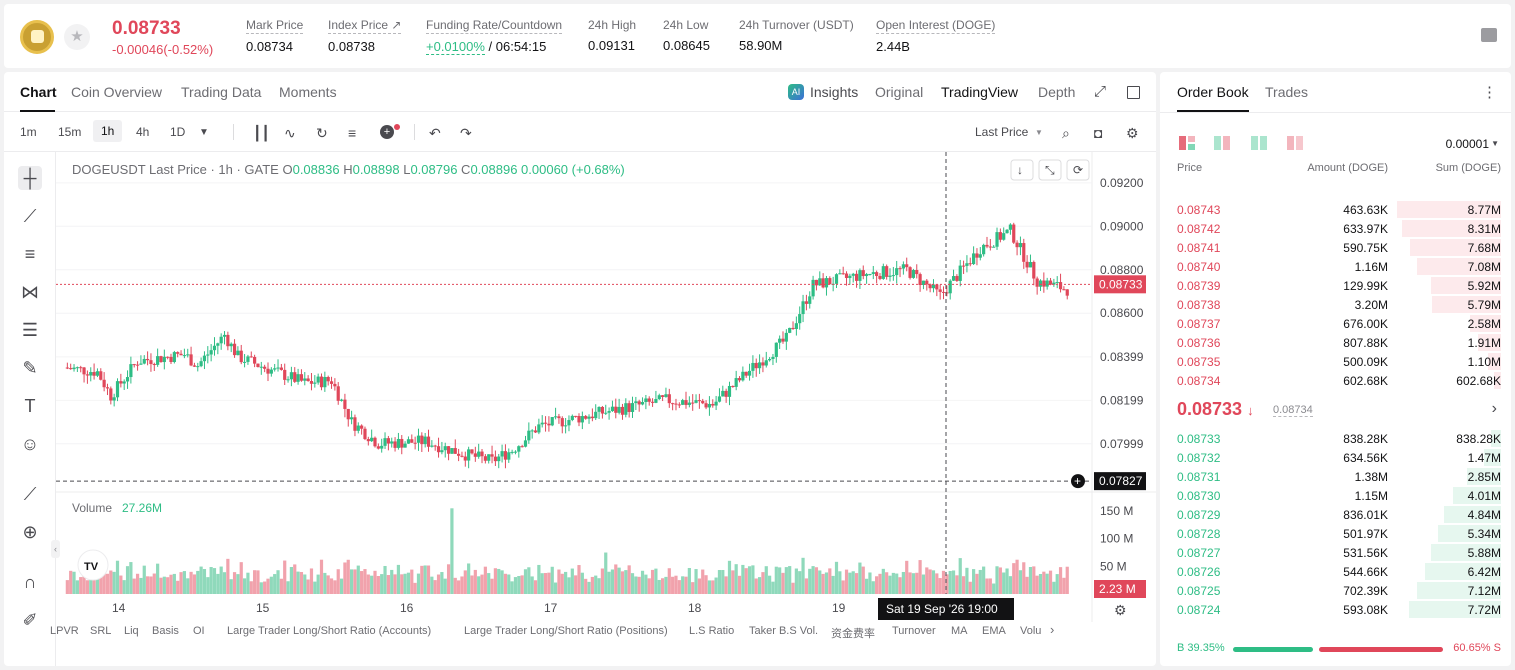  I want to click on reset-view-button, so click(1078, 170).